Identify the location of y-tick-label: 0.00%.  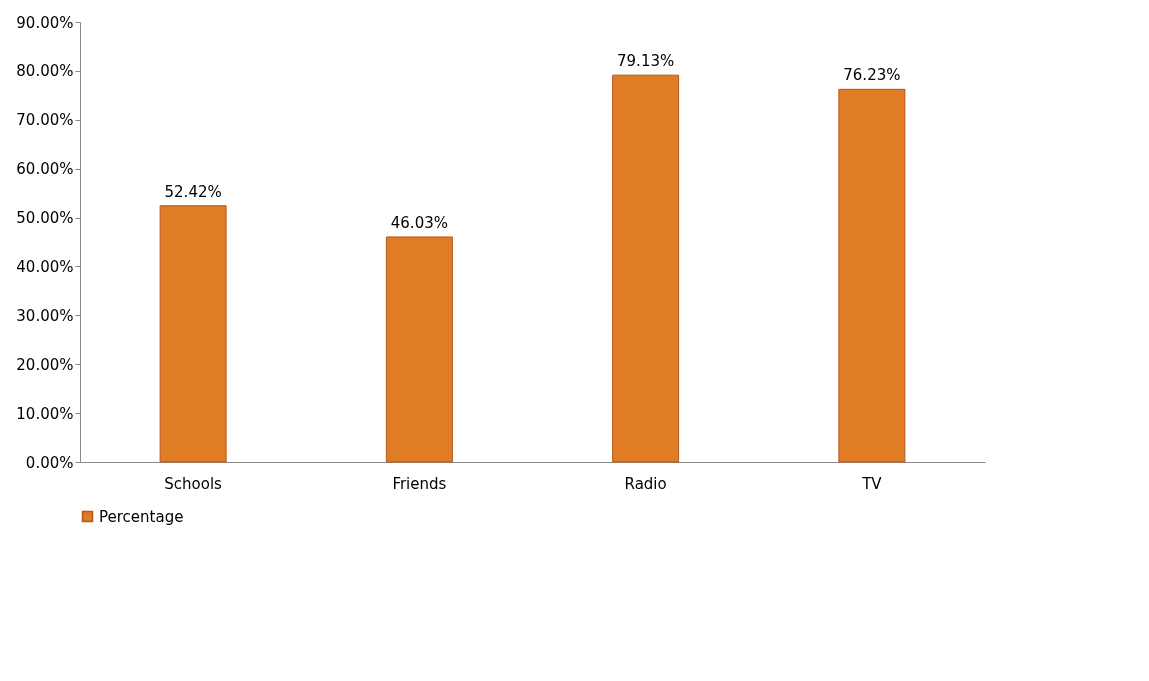
(49, 462).